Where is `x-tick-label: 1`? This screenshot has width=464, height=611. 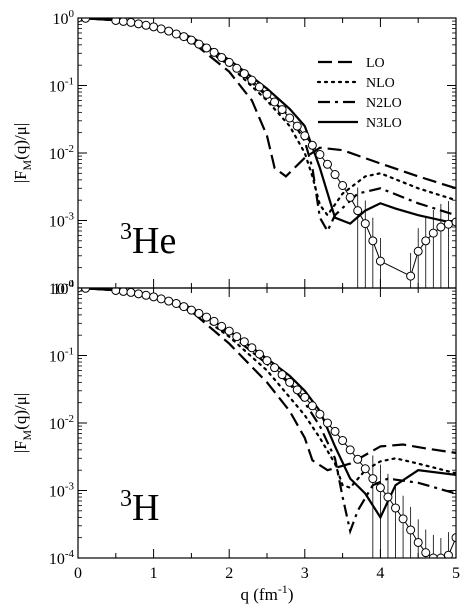
x-tick-label: 1 is located at coordinates (154, 573).